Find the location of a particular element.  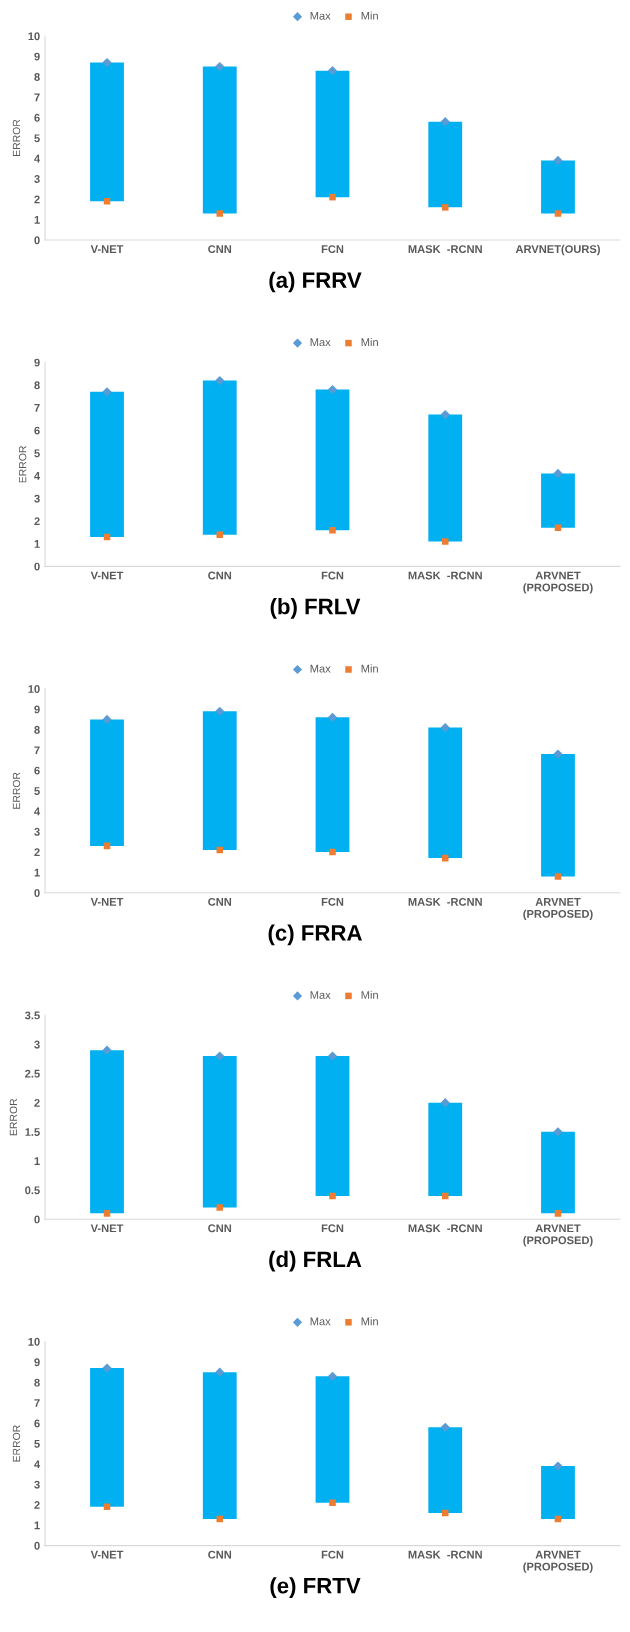

text: (e) FRTV is located at coordinates (315, 1587).